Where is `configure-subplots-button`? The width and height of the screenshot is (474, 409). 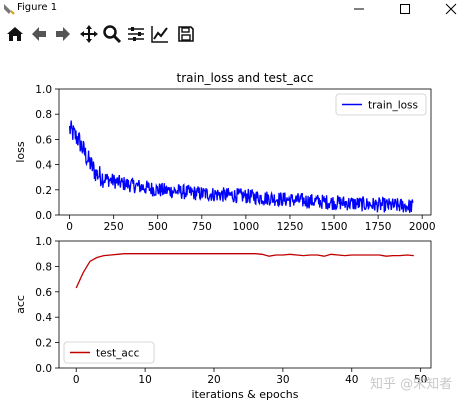
configure-subplots-button is located at coordinates (136, 34).